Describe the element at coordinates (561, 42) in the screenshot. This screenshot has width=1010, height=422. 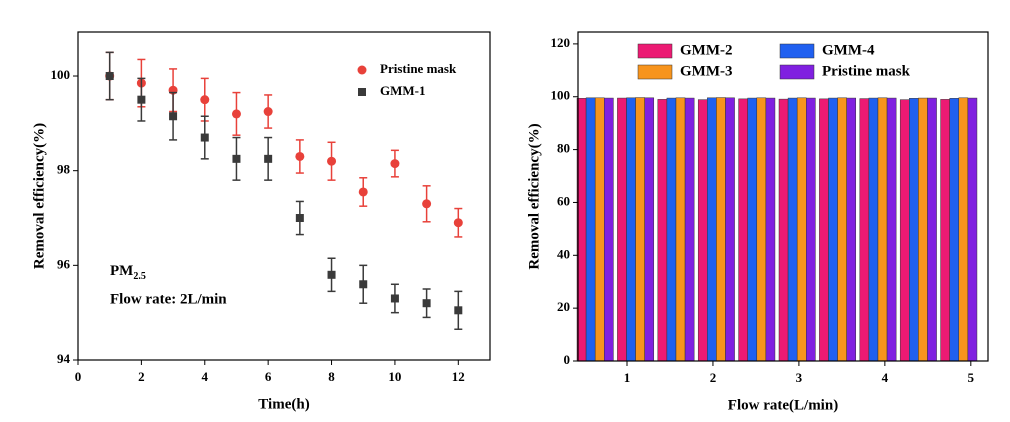
I see `y-tick-label: 120` at that location.